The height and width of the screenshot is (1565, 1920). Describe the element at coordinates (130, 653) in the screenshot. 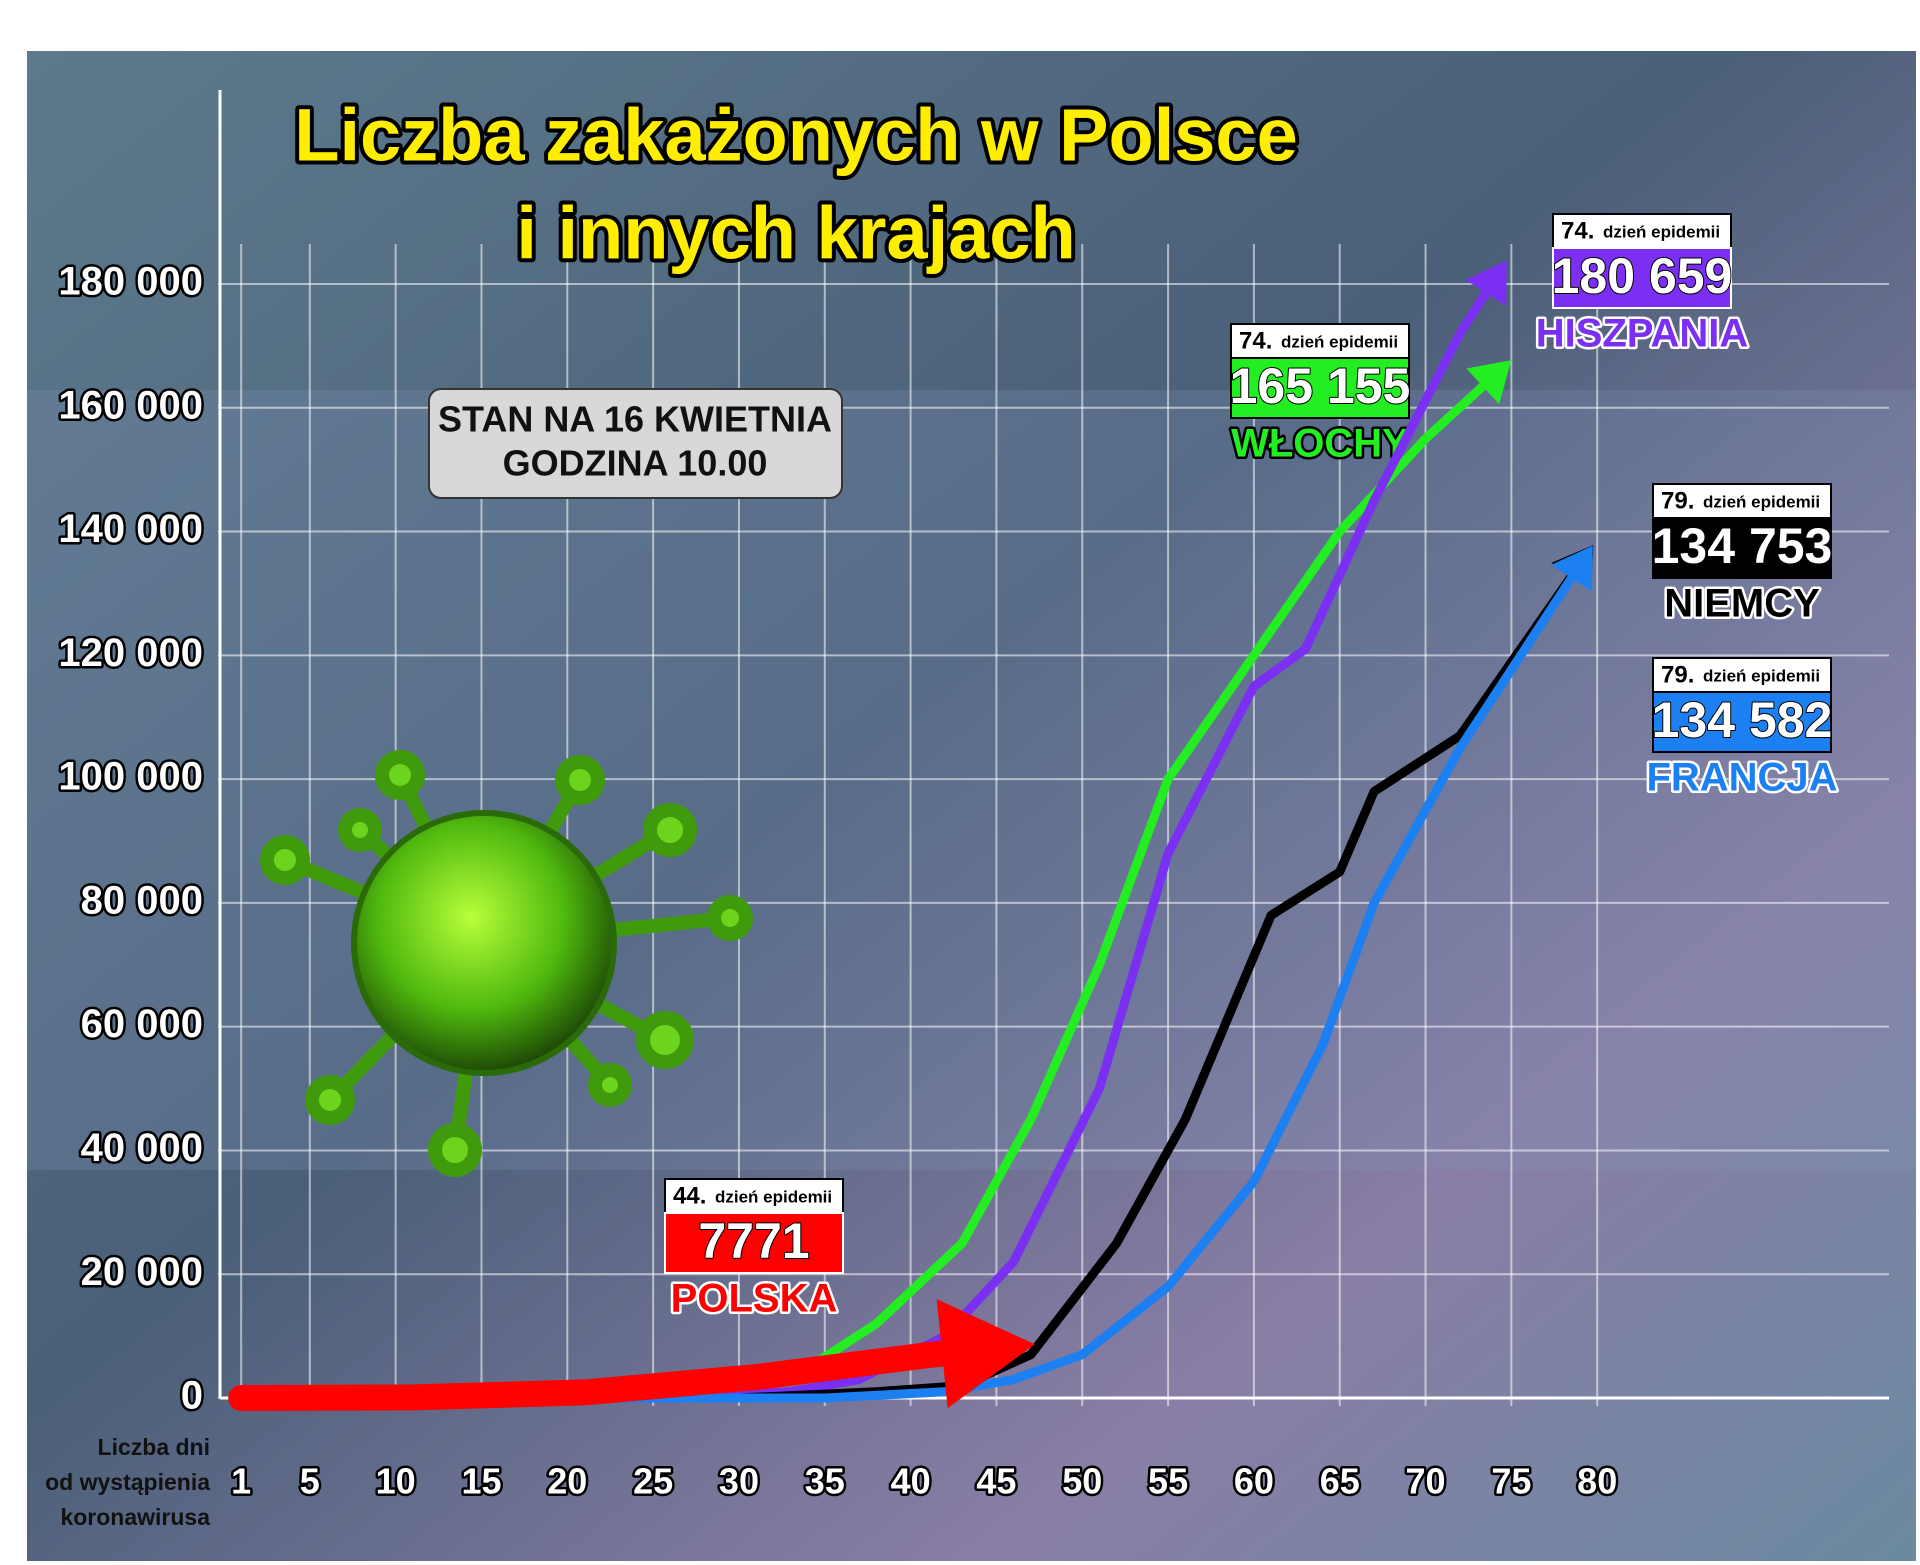

I see `y-tick-label: 120 000` at that location.